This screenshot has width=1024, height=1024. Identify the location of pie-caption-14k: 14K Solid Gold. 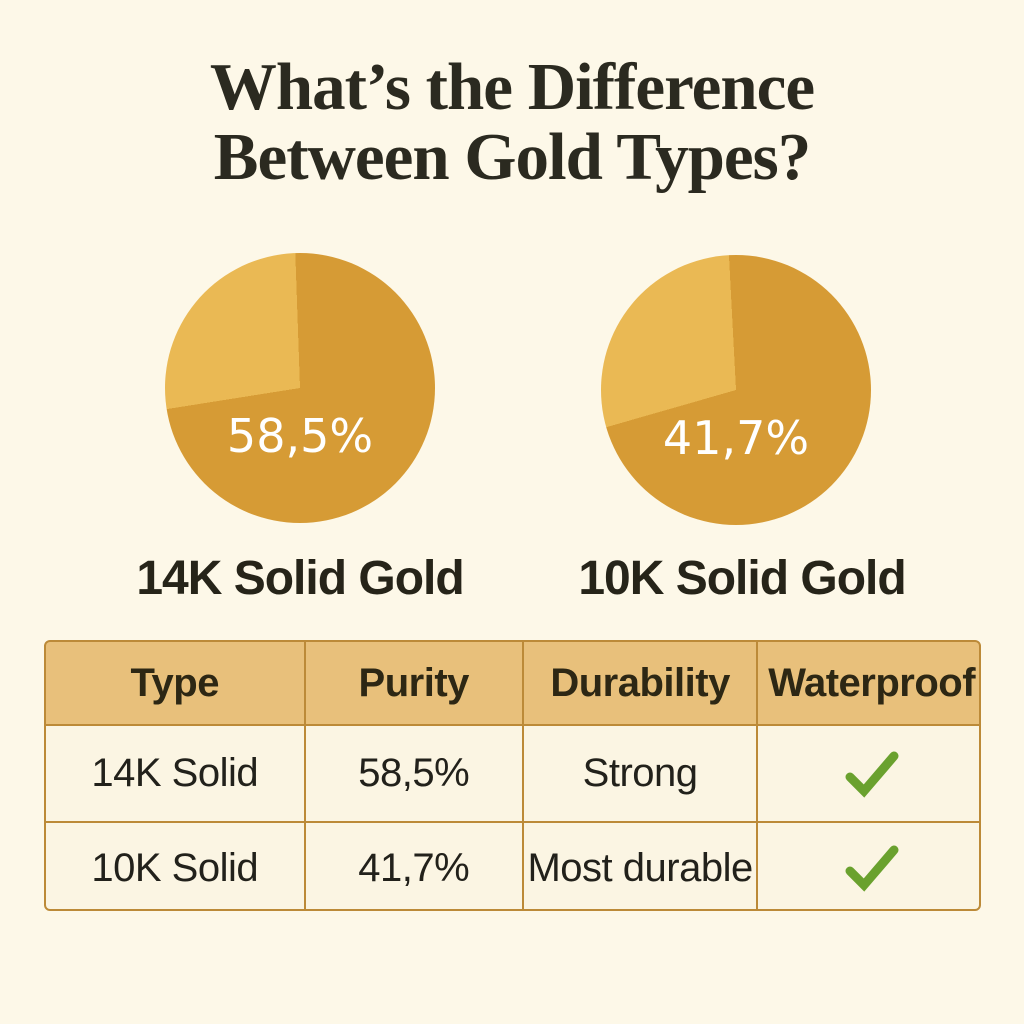
(300, 578).